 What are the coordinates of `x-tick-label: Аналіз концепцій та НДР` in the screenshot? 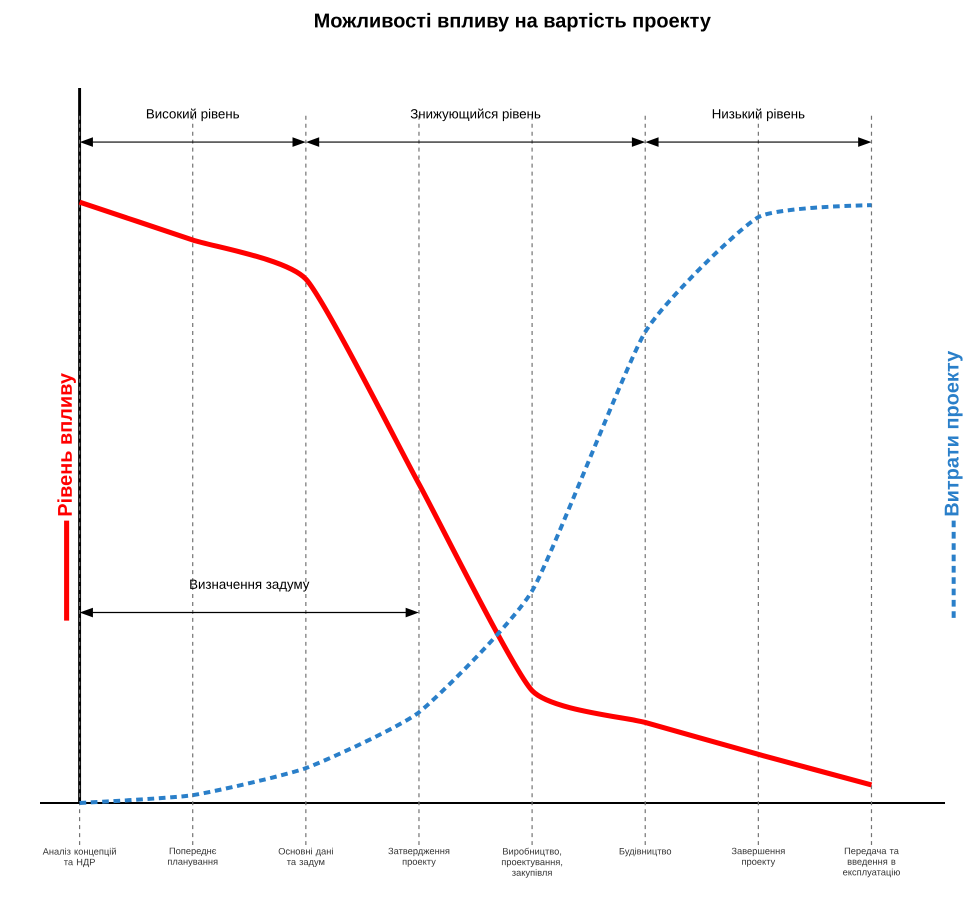 It's located at (79, 858).